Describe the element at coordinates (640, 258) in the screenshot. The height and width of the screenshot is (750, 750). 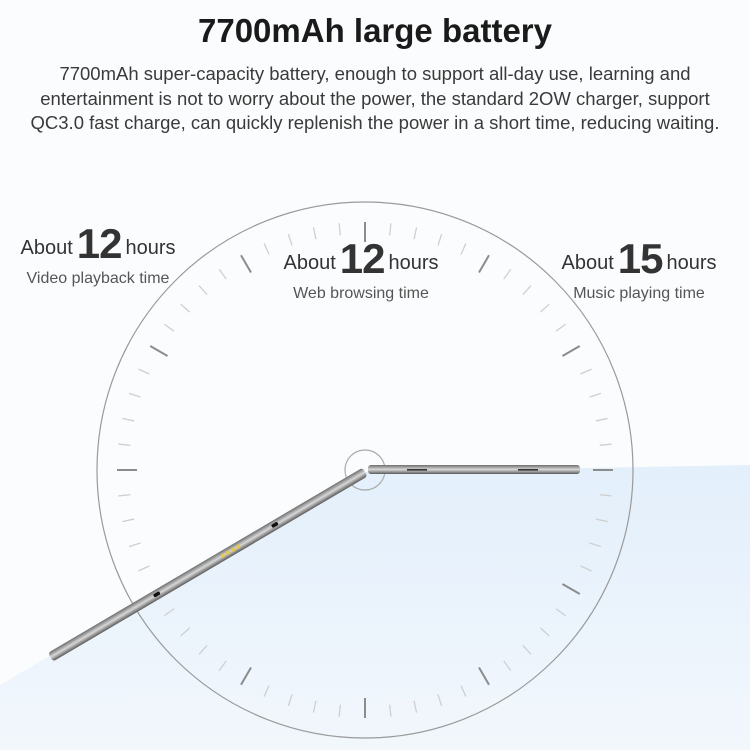
I see `stat-value: 15` at that location.